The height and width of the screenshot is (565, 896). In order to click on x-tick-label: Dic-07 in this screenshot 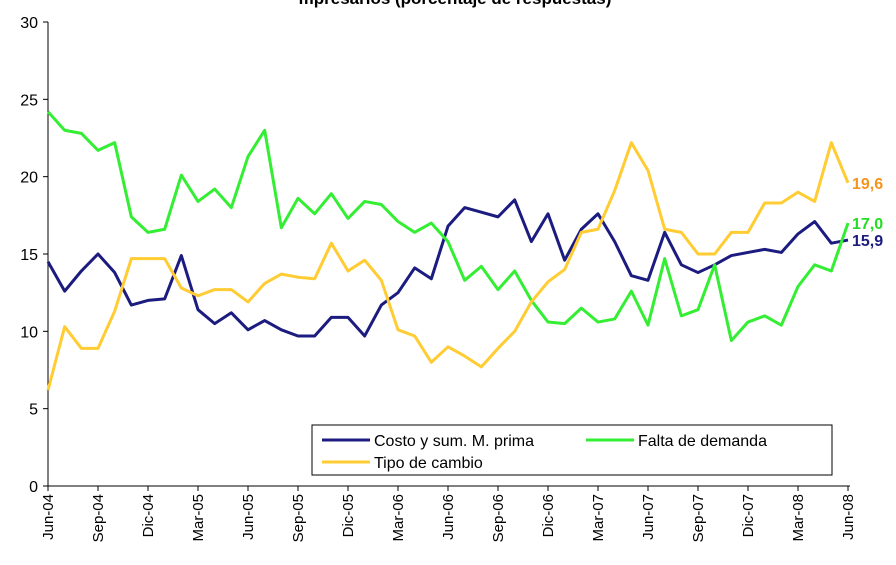, I will do `click(748, 515)`.